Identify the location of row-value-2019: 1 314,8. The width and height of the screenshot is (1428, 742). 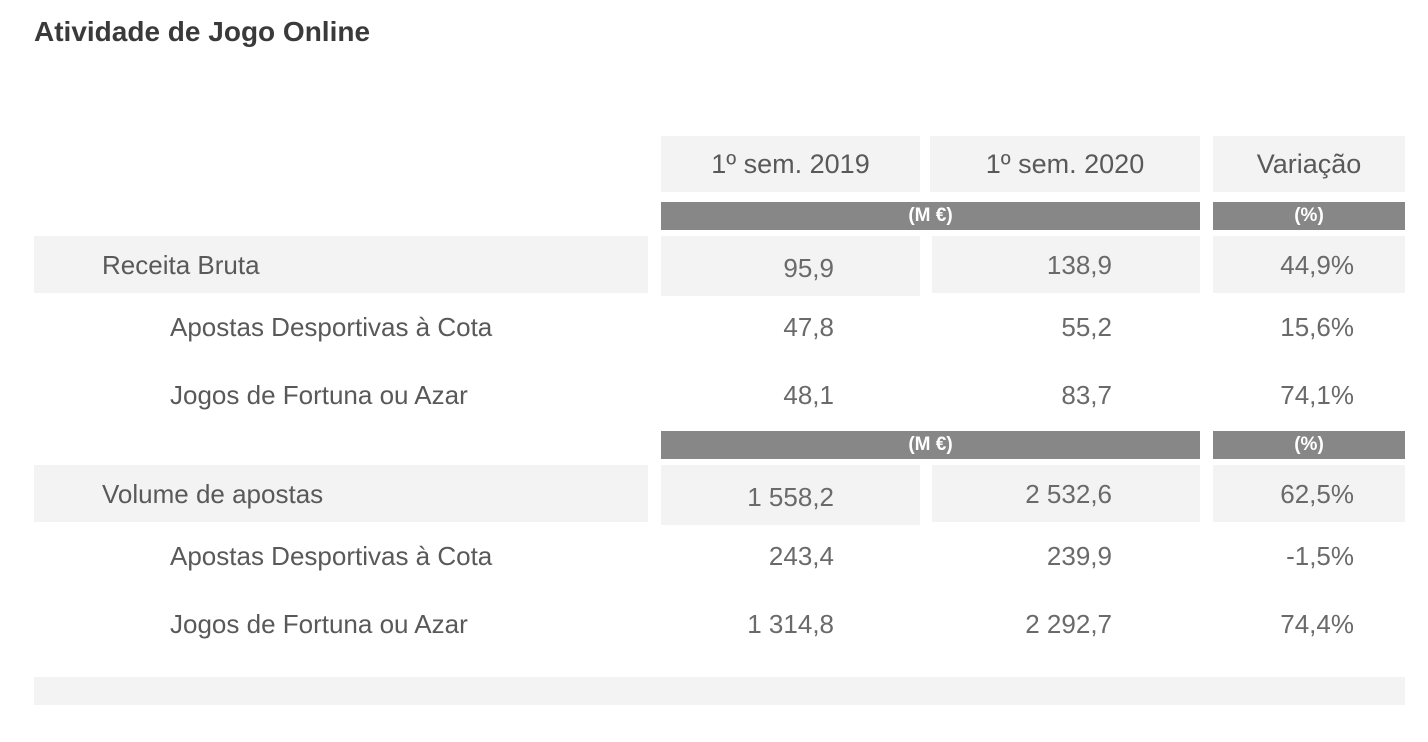
(790, 624).